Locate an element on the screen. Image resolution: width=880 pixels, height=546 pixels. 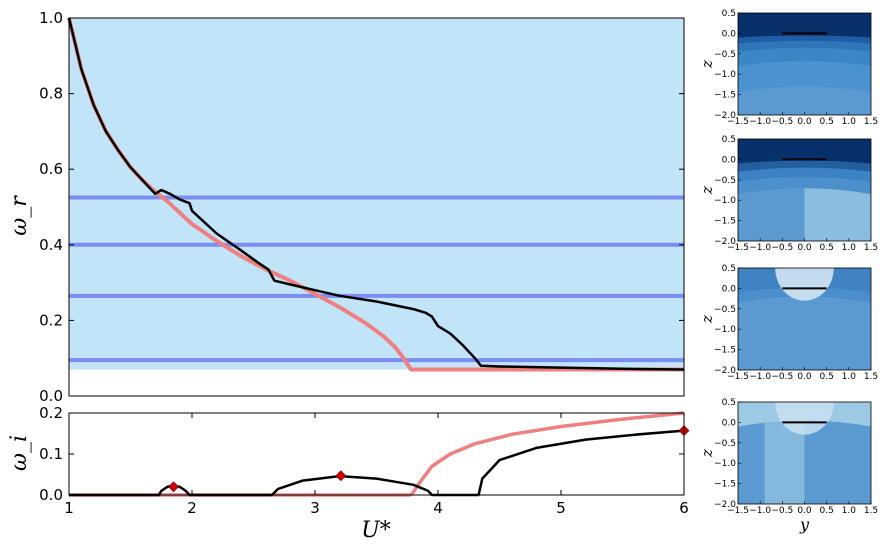
y-tick-label: 0.6 is located at coordinates (51, 169).